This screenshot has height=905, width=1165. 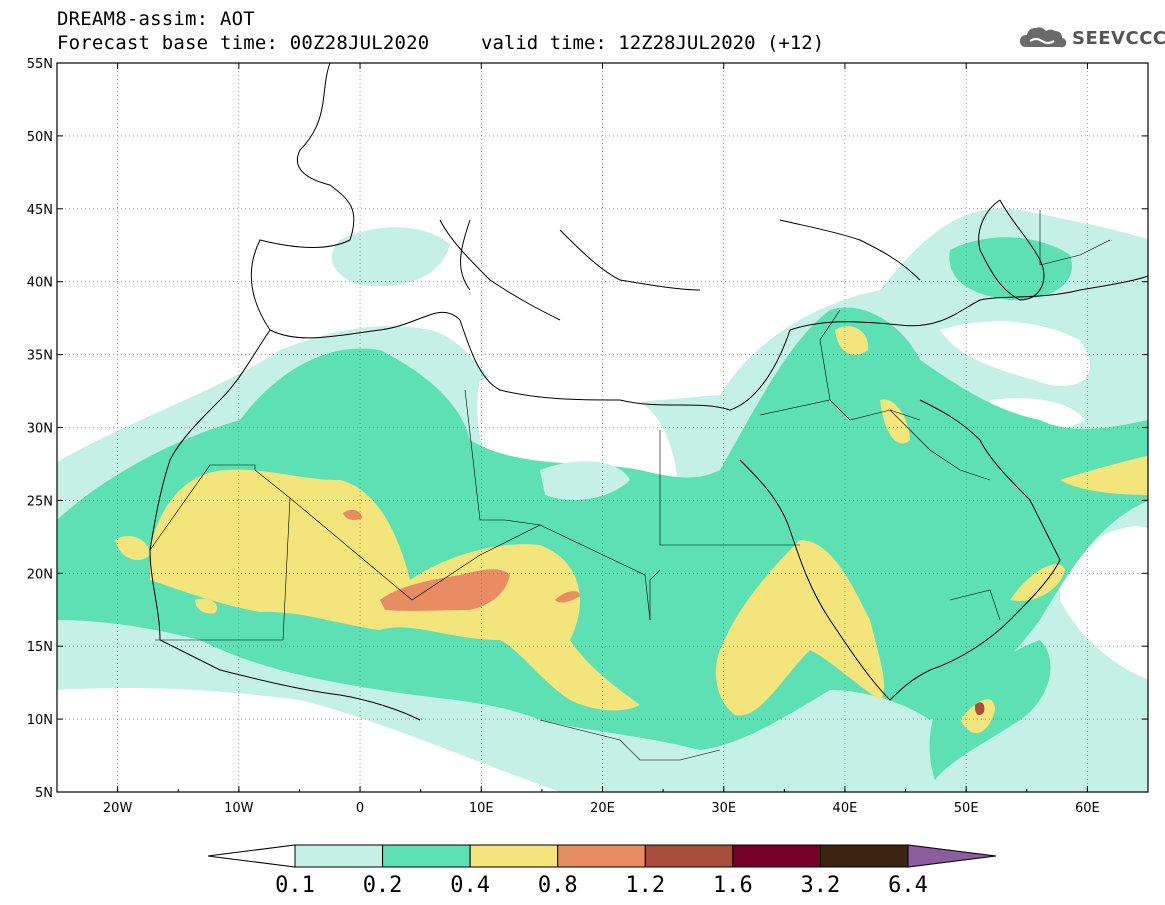 I want to click on colorbar-tick-label: 6.4, so click(x=908, y=885).